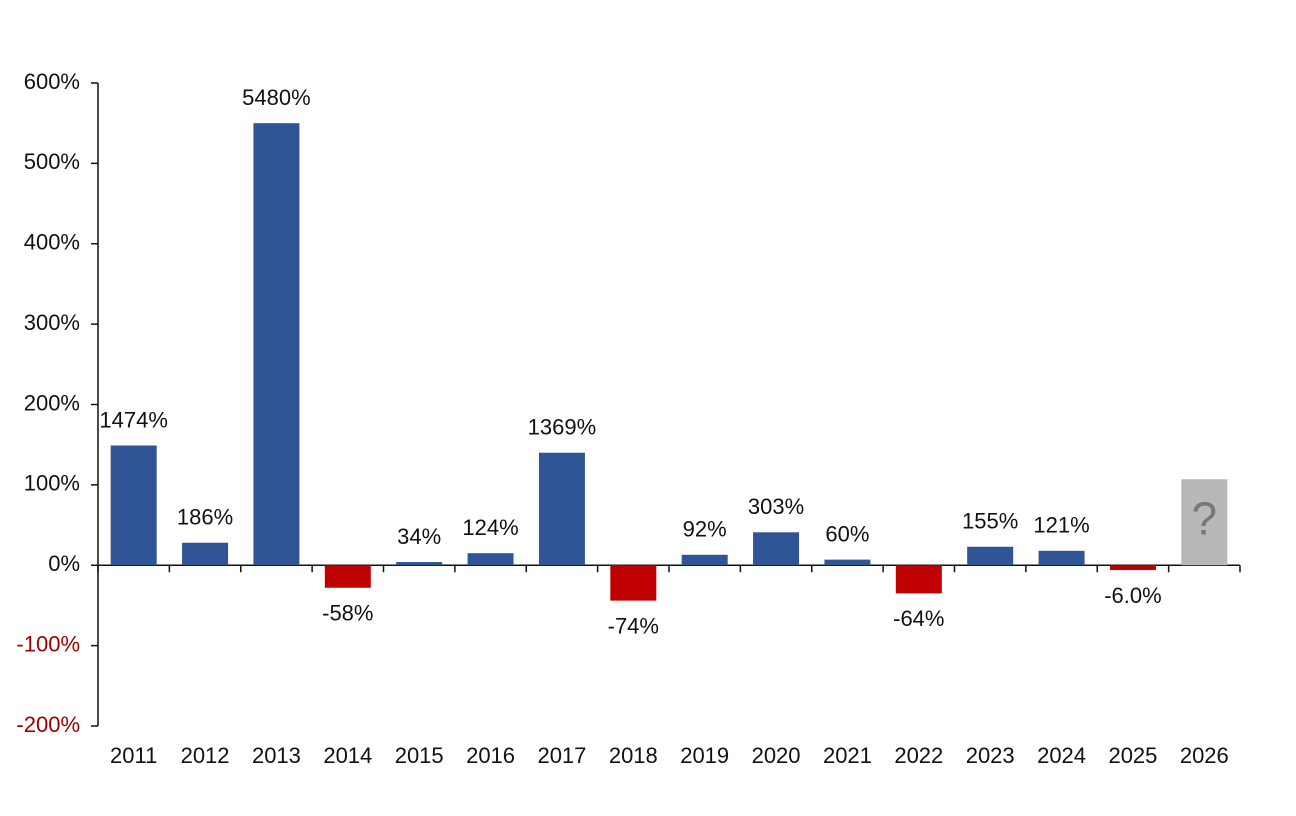 This screenshot has width=1296, height=816. What do you see at coordinates (633, 625) in the screenshot?
I see `value-label: -74%` at bounding box center [633, 625].